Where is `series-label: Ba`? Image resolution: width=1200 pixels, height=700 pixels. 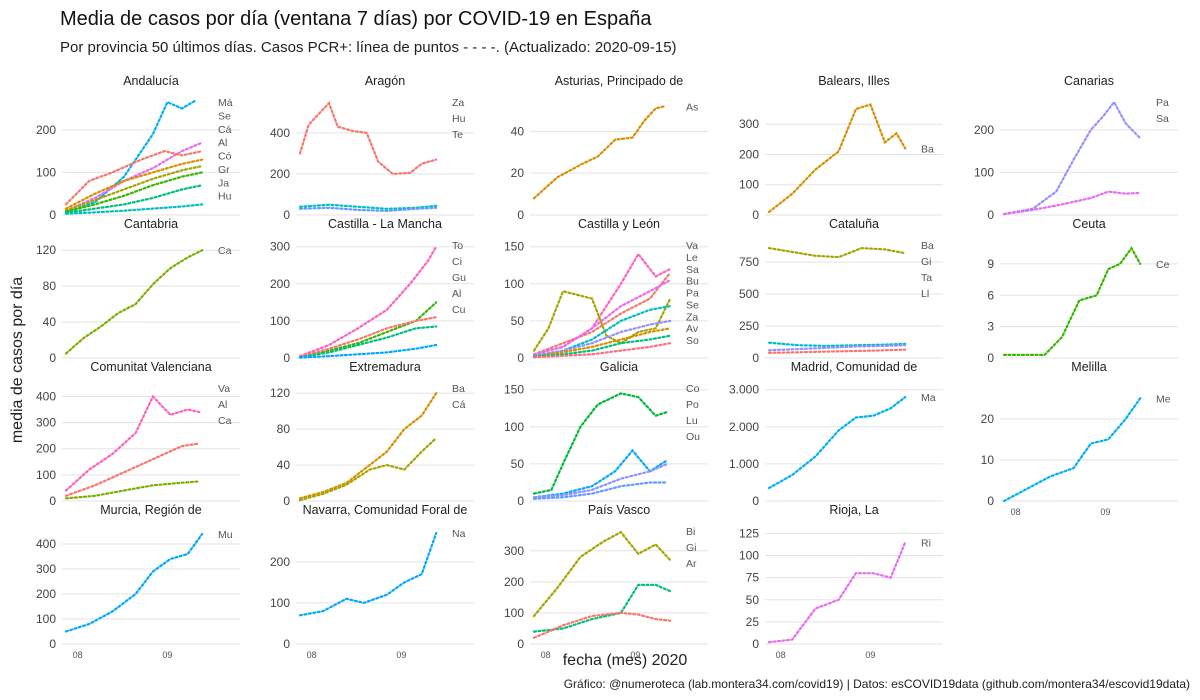
series-label: Ba is located at coordinates (927, 246).